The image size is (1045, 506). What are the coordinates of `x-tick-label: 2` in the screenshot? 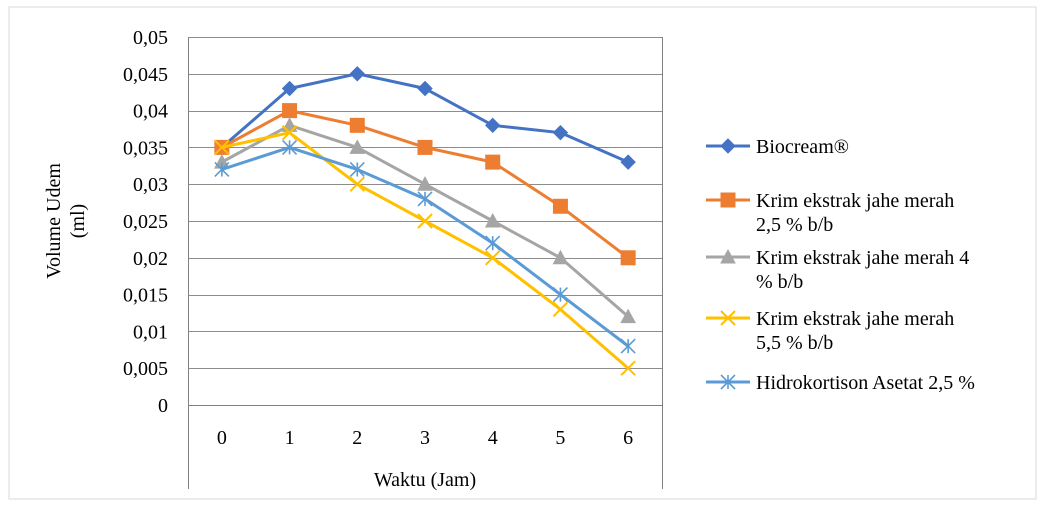 It's located at (357, 438).